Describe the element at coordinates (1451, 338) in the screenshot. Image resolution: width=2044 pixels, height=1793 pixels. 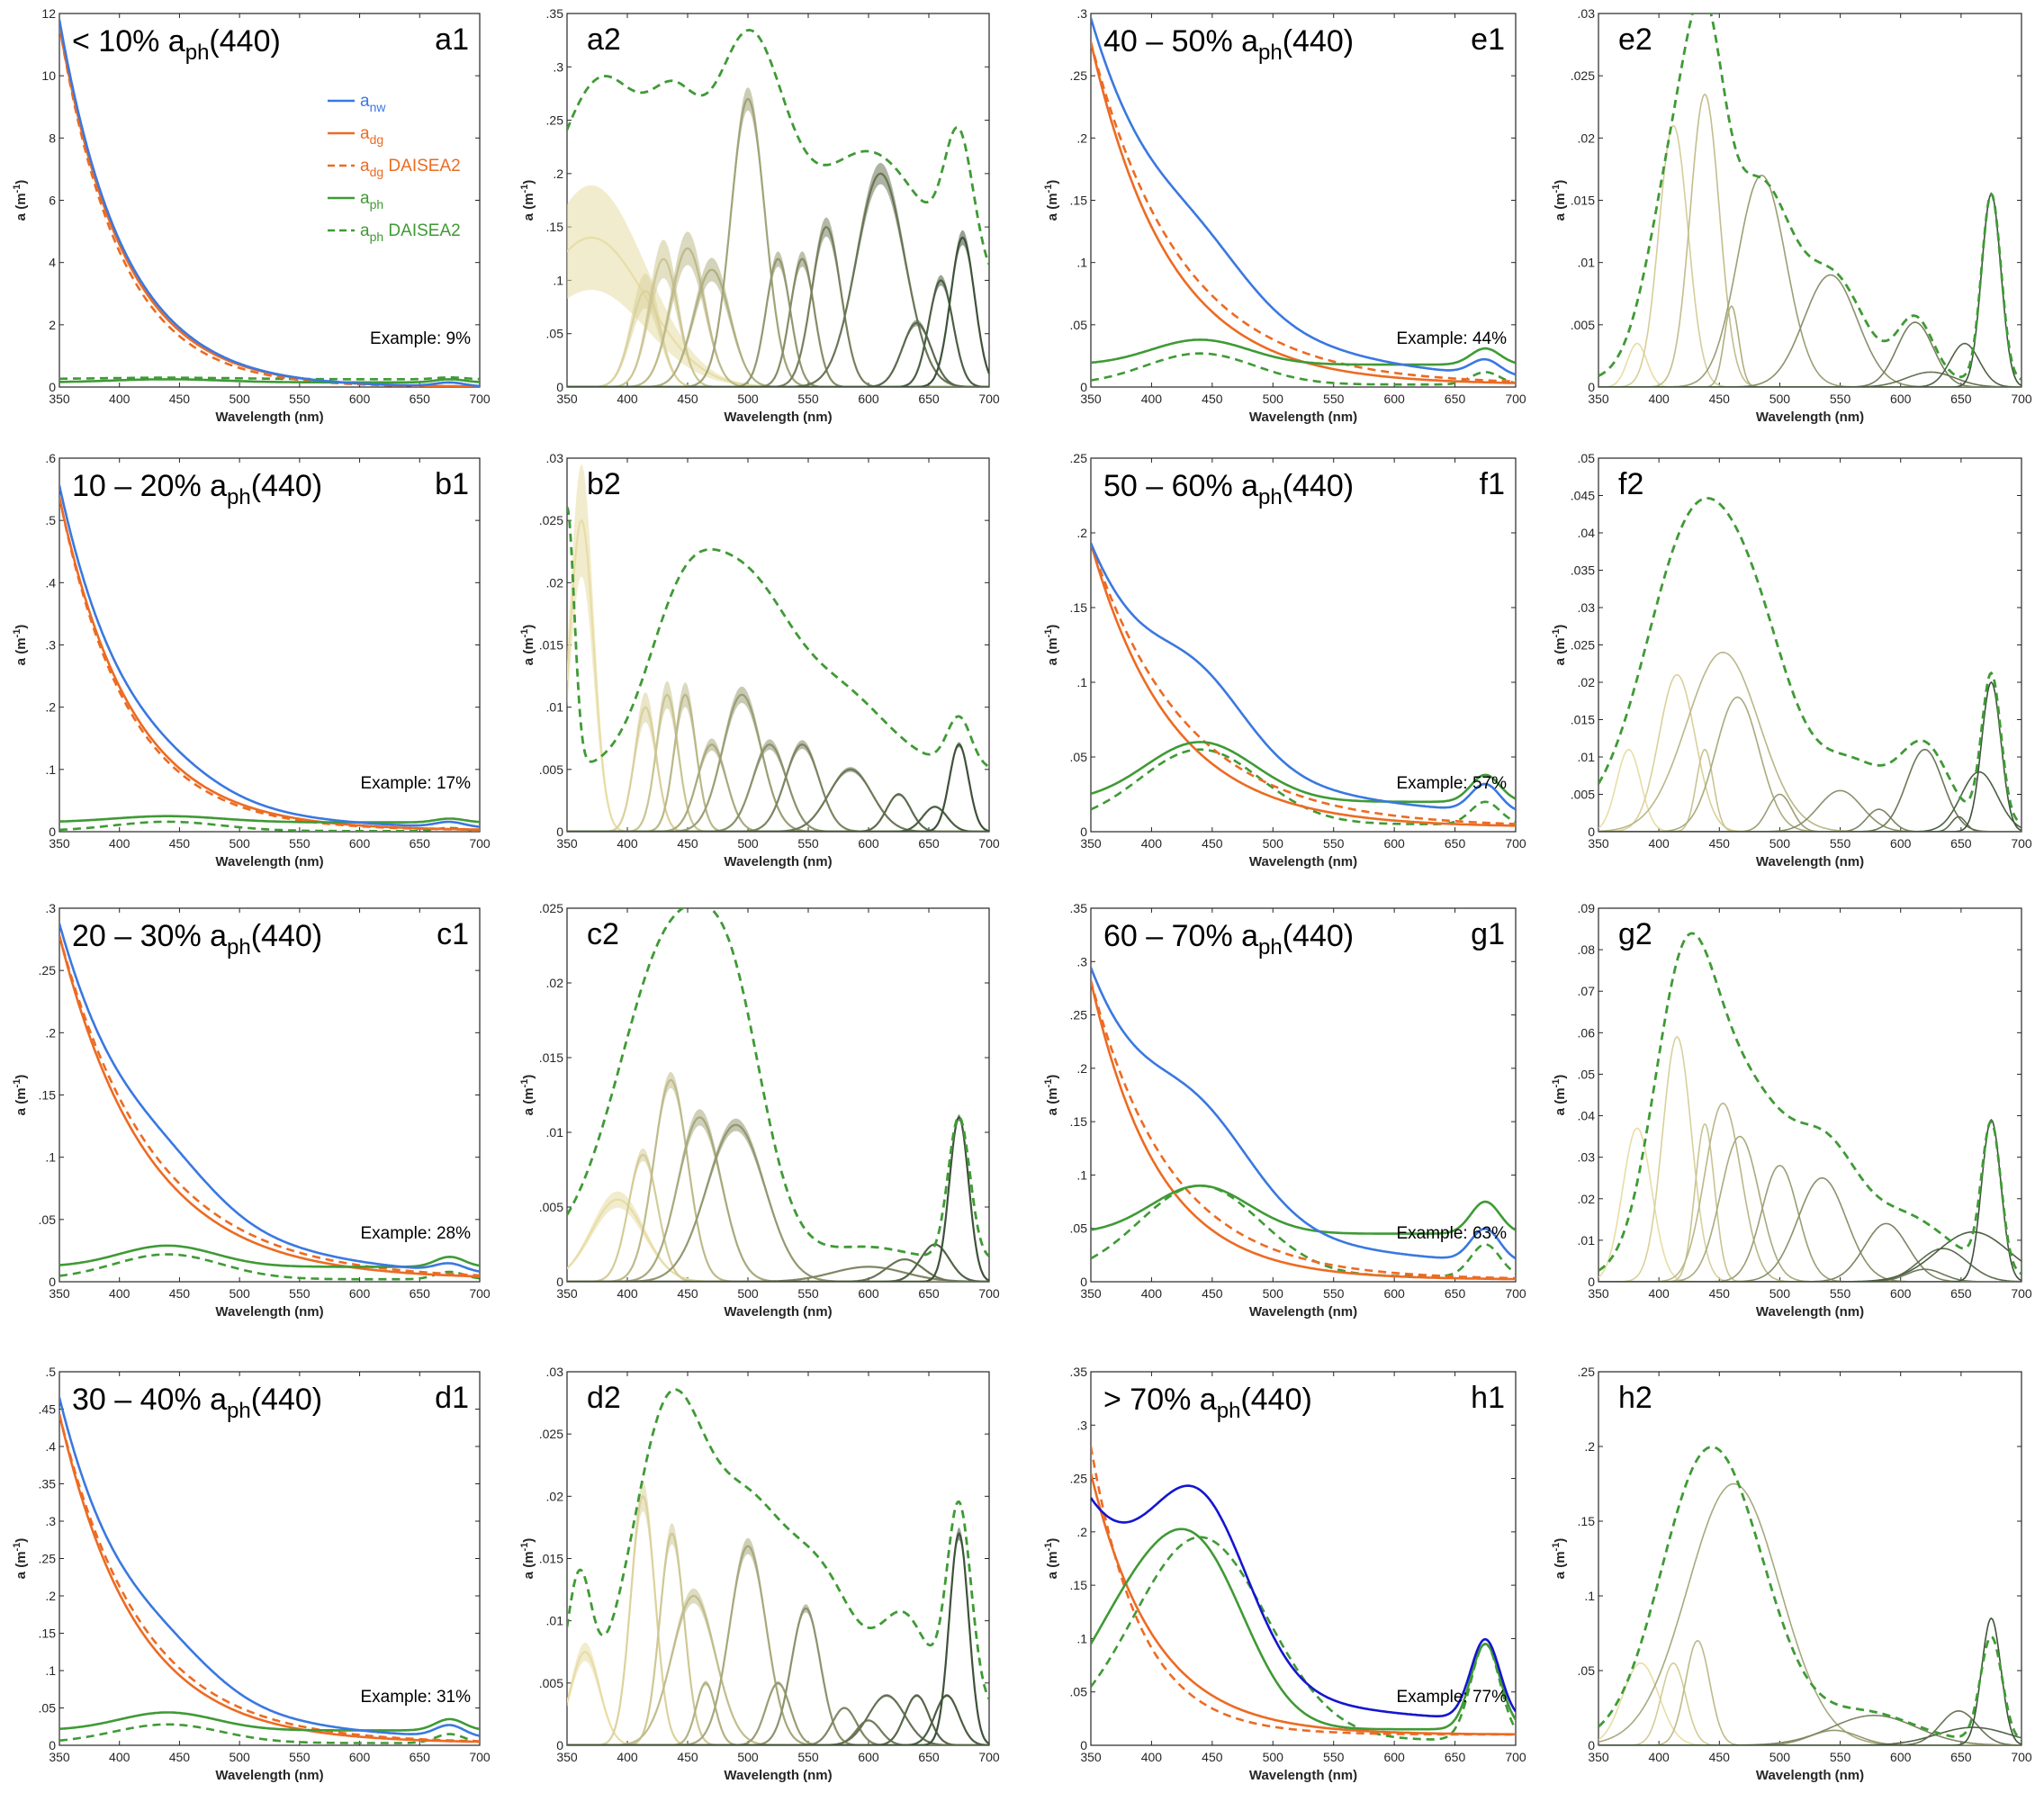
I see `example-annotation: Example: 44%` at that location.